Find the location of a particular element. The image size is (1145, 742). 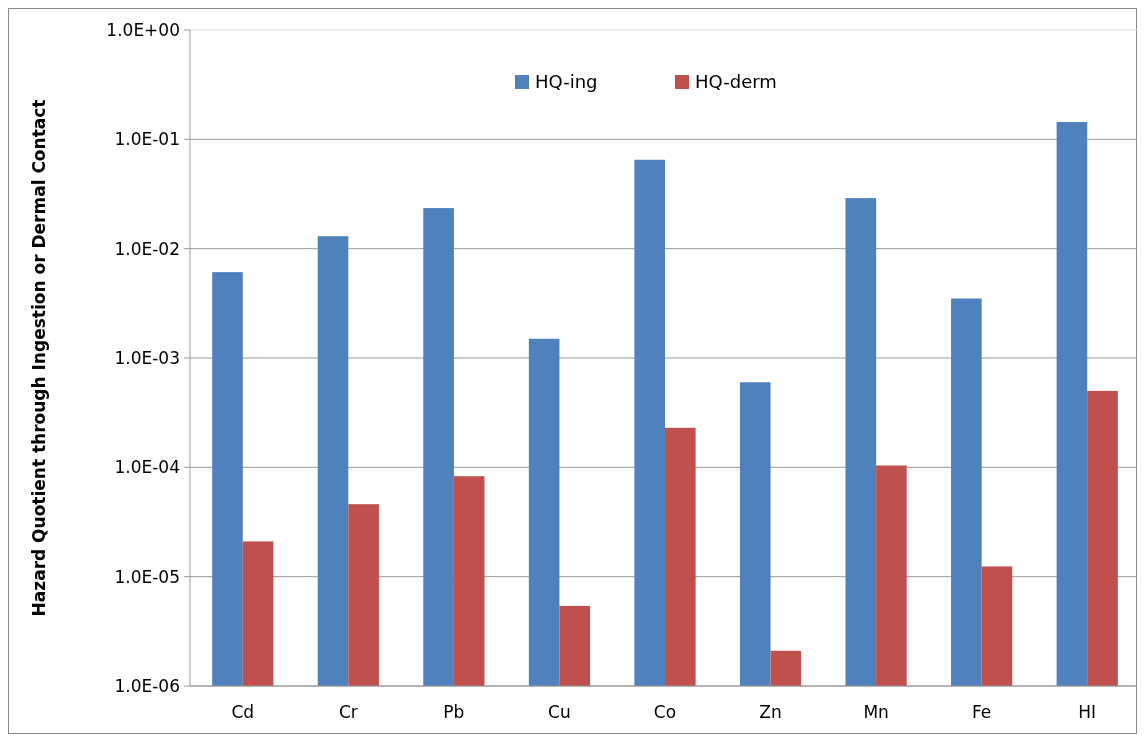

y-tick-label: 1.0E+00 is located at coordinates (143, 29).